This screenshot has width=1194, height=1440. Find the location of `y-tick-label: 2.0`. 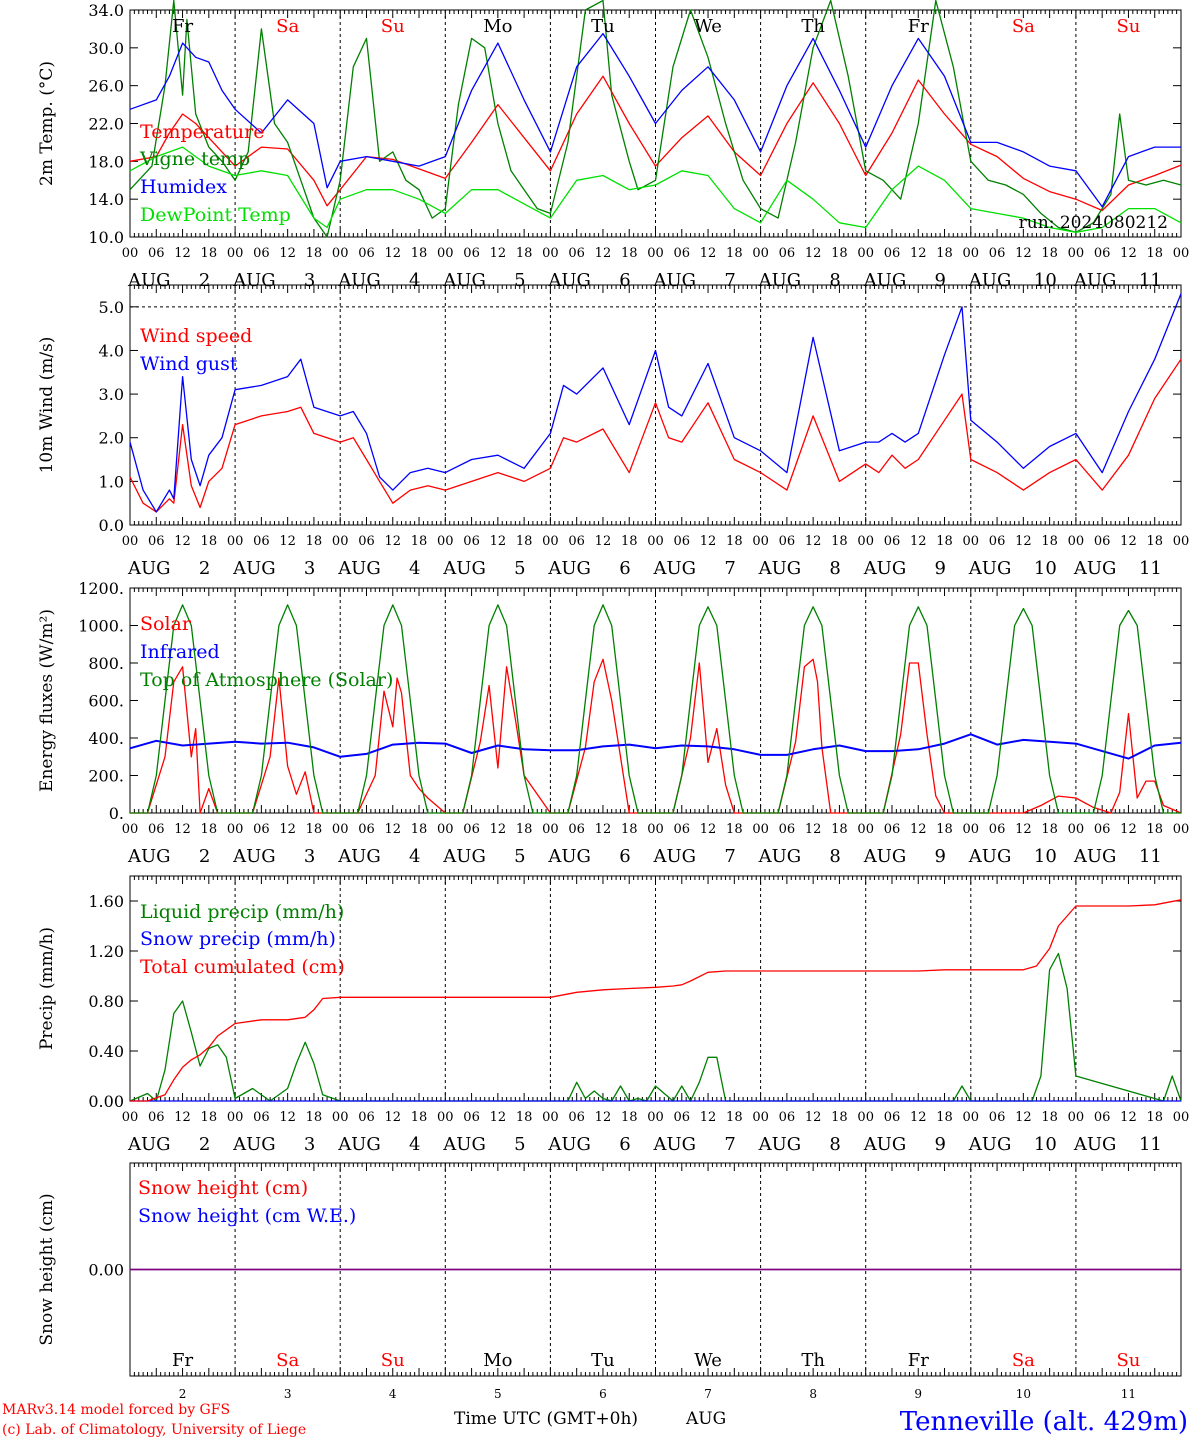

y-tick-label: 2.0 is located at coordinates (111, 438).